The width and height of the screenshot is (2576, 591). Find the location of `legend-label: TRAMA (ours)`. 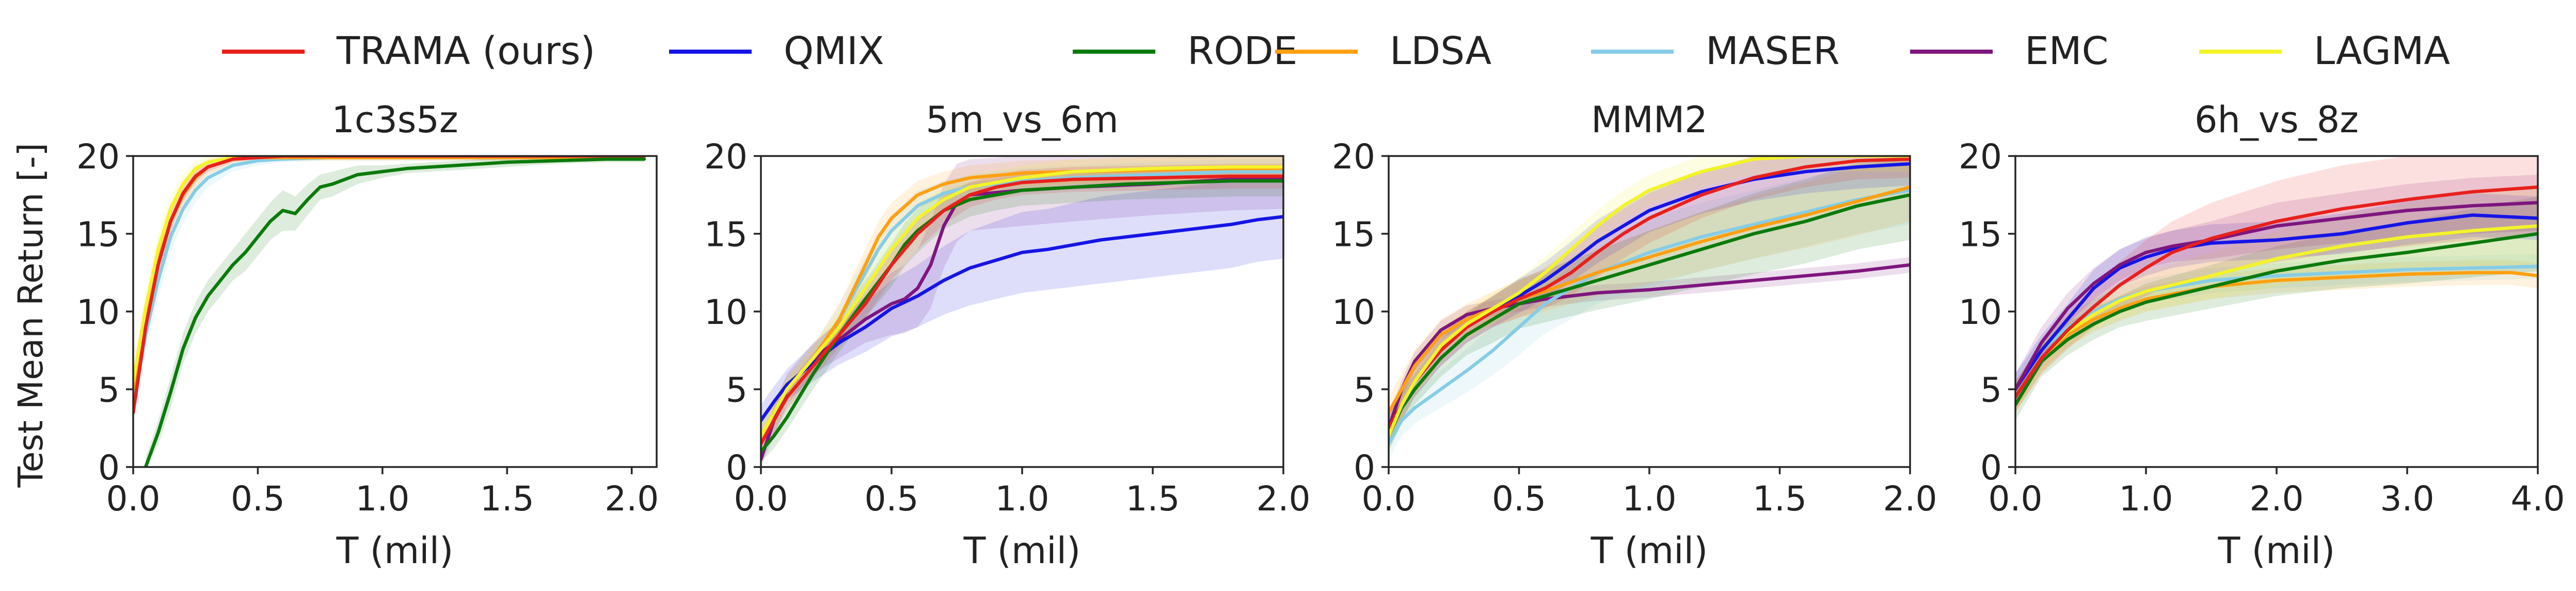

legend-label: TRAMA (ours) is located at coordinates (465, 51).